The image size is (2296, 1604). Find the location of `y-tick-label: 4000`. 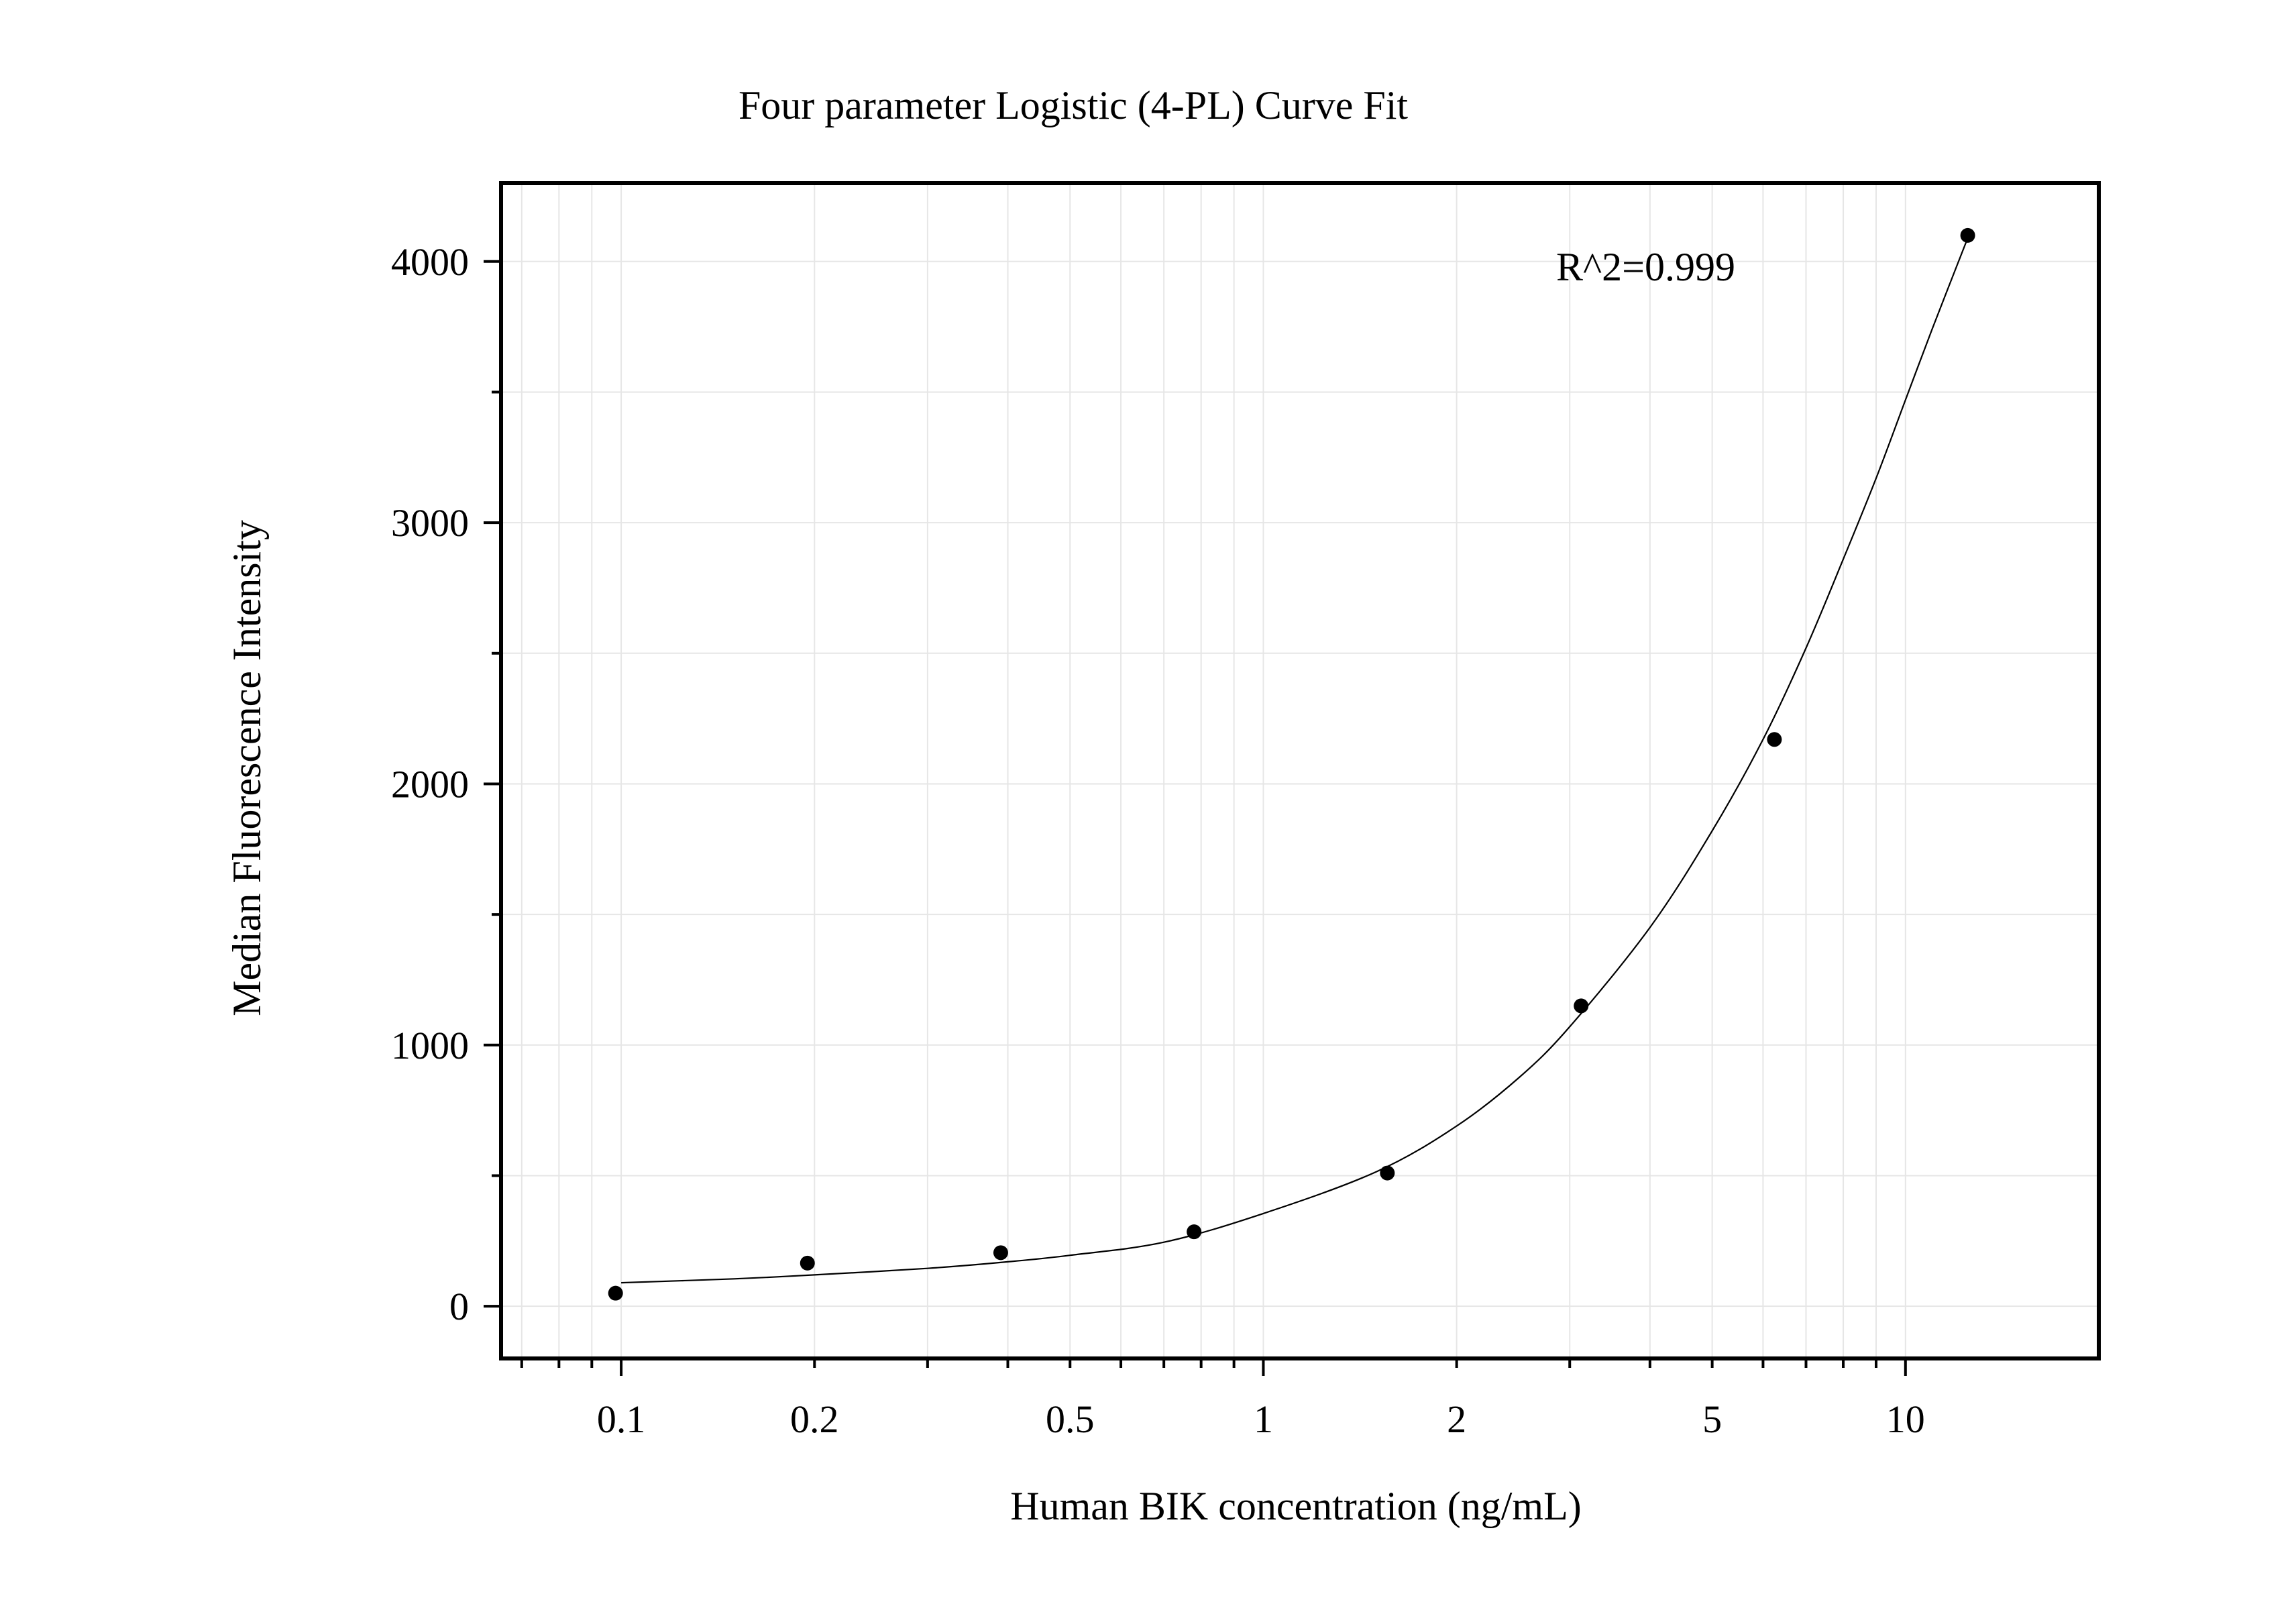

y-tick-label: 4000 is located at coordinates (430, 262).